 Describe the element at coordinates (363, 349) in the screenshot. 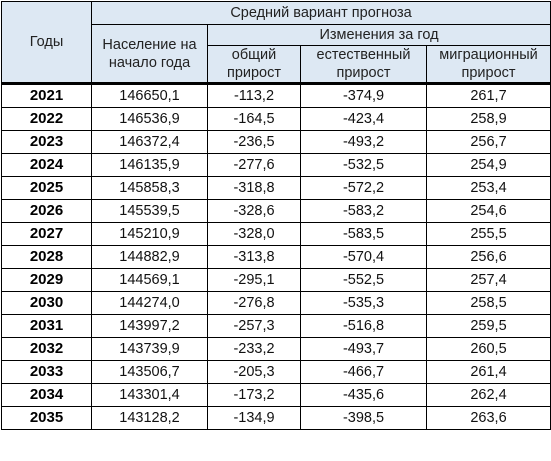

I see `natural-change-cell: -493,7` at that location.